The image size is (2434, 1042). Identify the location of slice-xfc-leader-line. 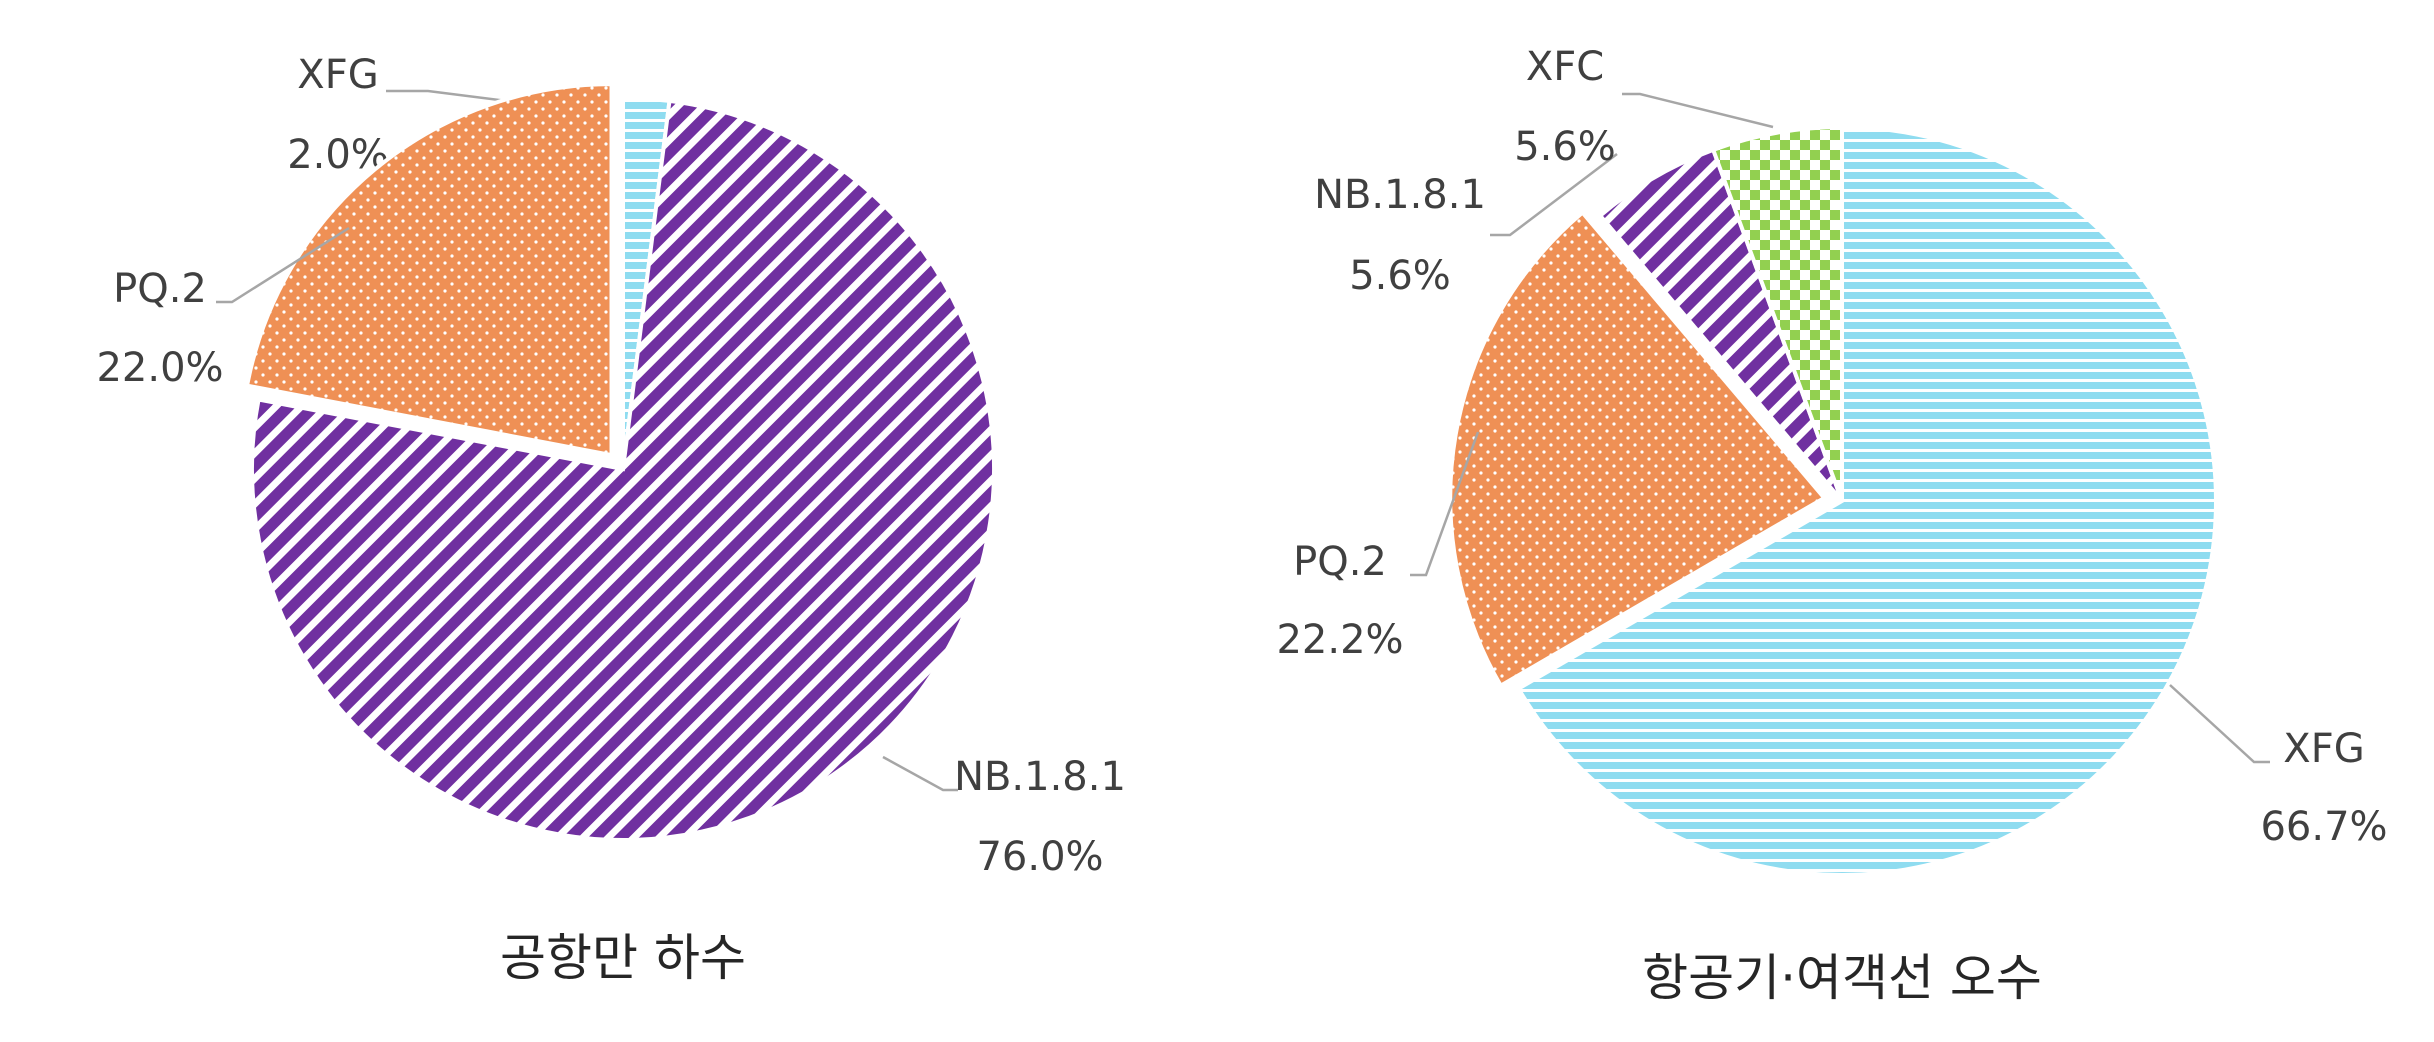
(1698, 110).